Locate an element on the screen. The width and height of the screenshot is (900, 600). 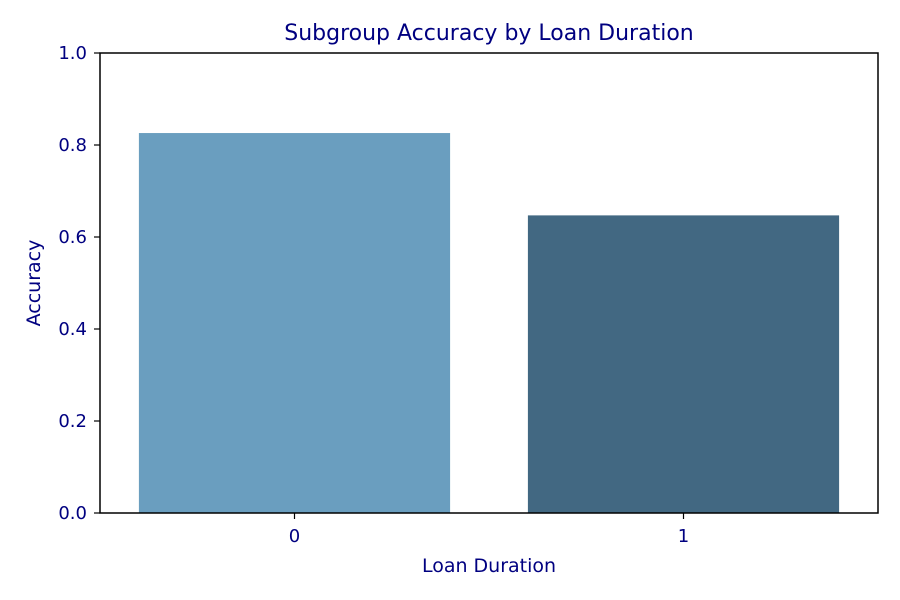
y-tick-label-1.0: 1.0 is located at coordinates (72, 53).